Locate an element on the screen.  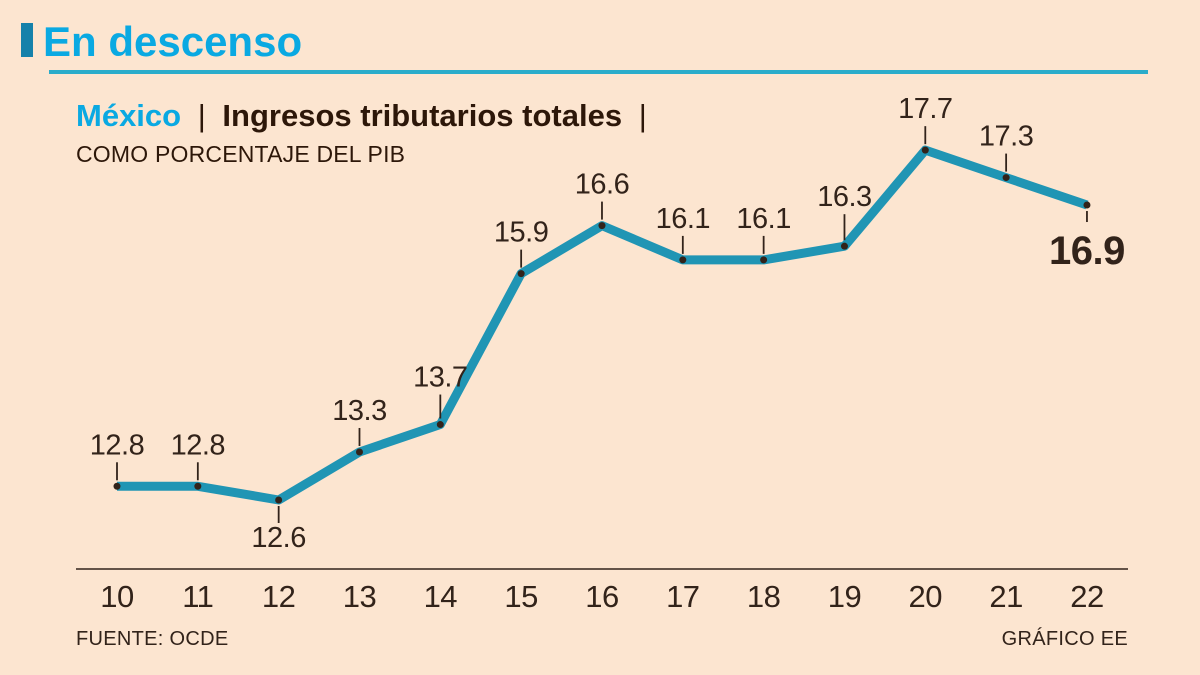
x-tick-label: 15 is located at coordinates (520, 596).